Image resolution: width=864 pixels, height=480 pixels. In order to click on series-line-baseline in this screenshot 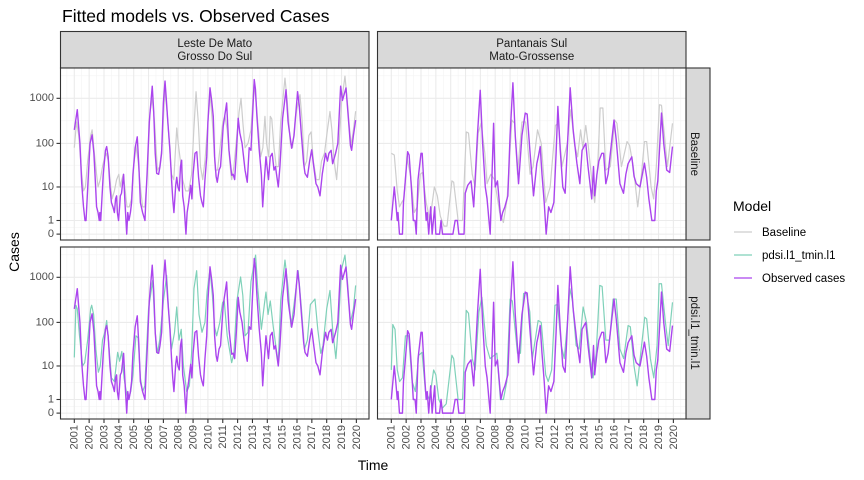, I will do `click(532, 165)`.